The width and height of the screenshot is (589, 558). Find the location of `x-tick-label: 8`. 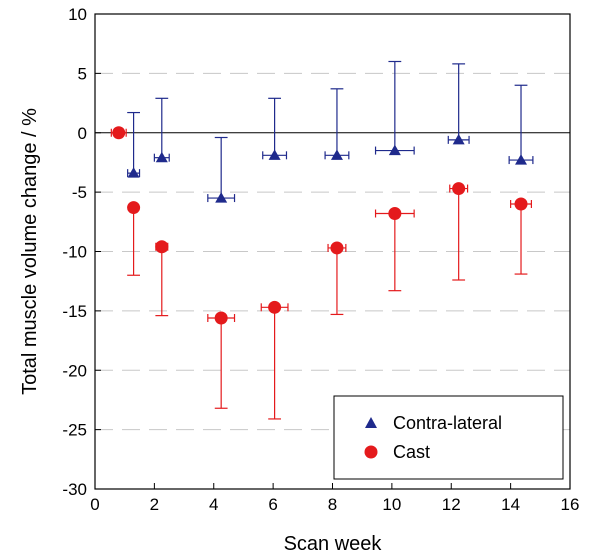

x-tick-label: 8 is located at coordinates (332, 504).